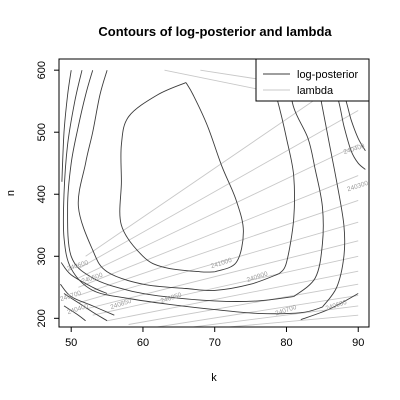  I want to click on x-tick-label: 70, so click(215, 343).